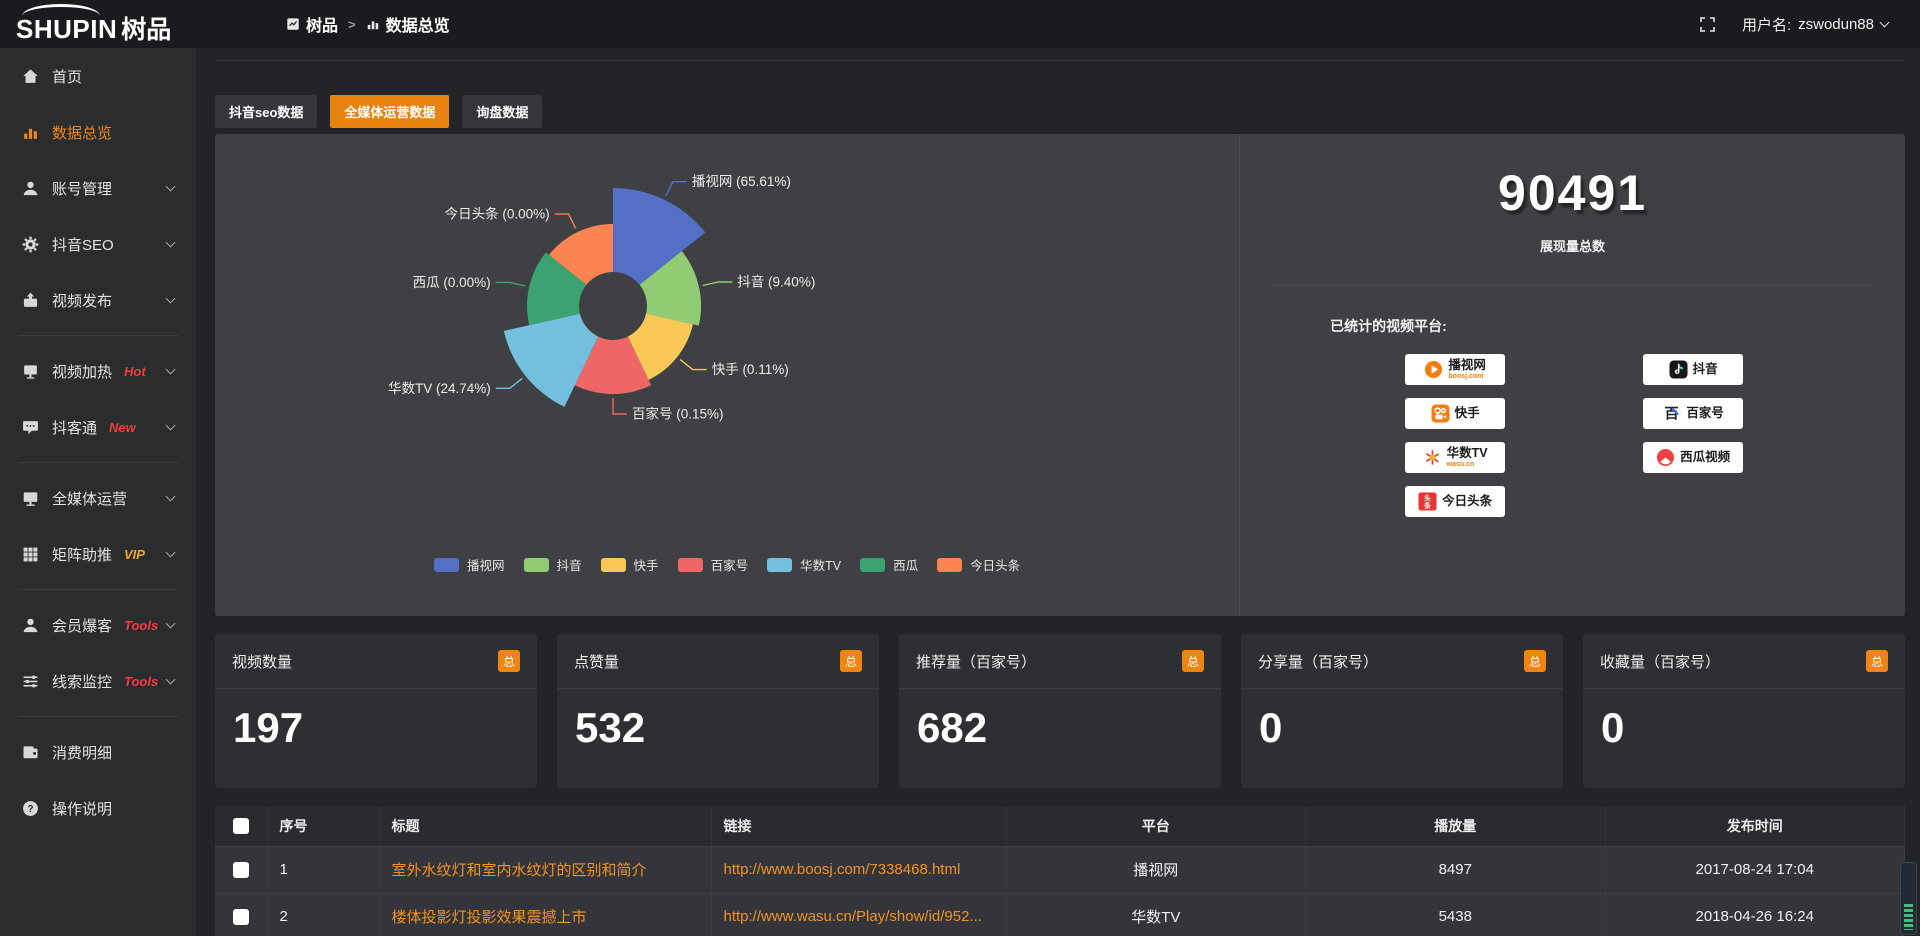  Describe the element at coordinates (98, 132) in the screenshot. I see `sidebar-item-1-active: 数据总览` at that location.